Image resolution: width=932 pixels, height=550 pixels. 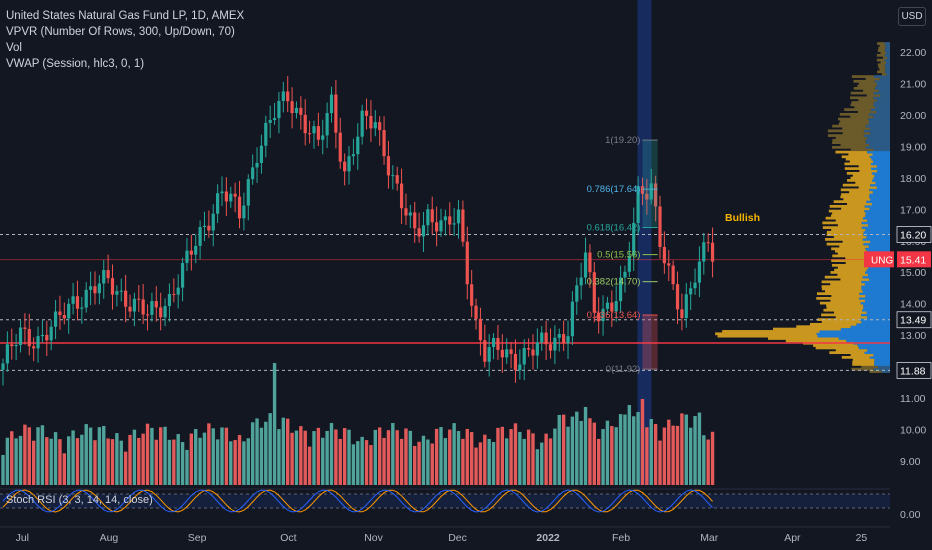 I want to click on time-tick-label: Oct, so click(x=288, y=538).